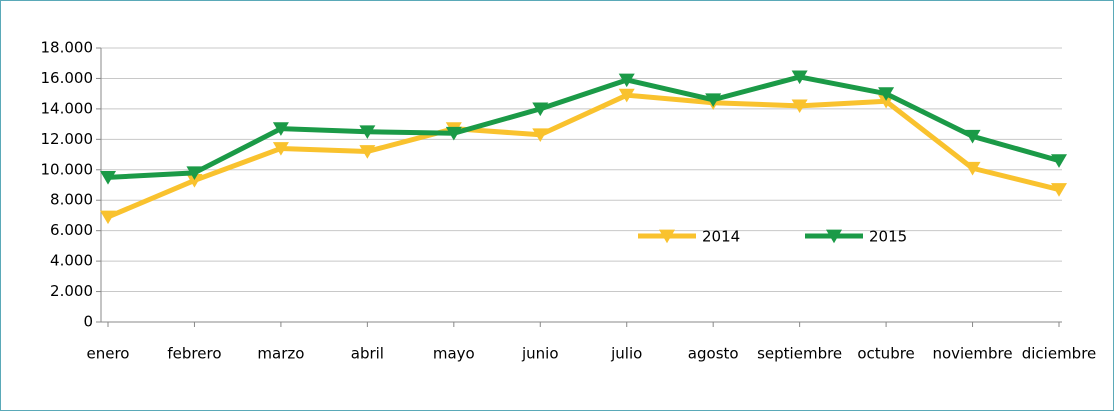 The height and width of the screenshot is (415, 1114). What do you see at coordinates (972, 354) in the screenshot?
I see `x-tick-label: noviembre` at bounding box center [972, 354].